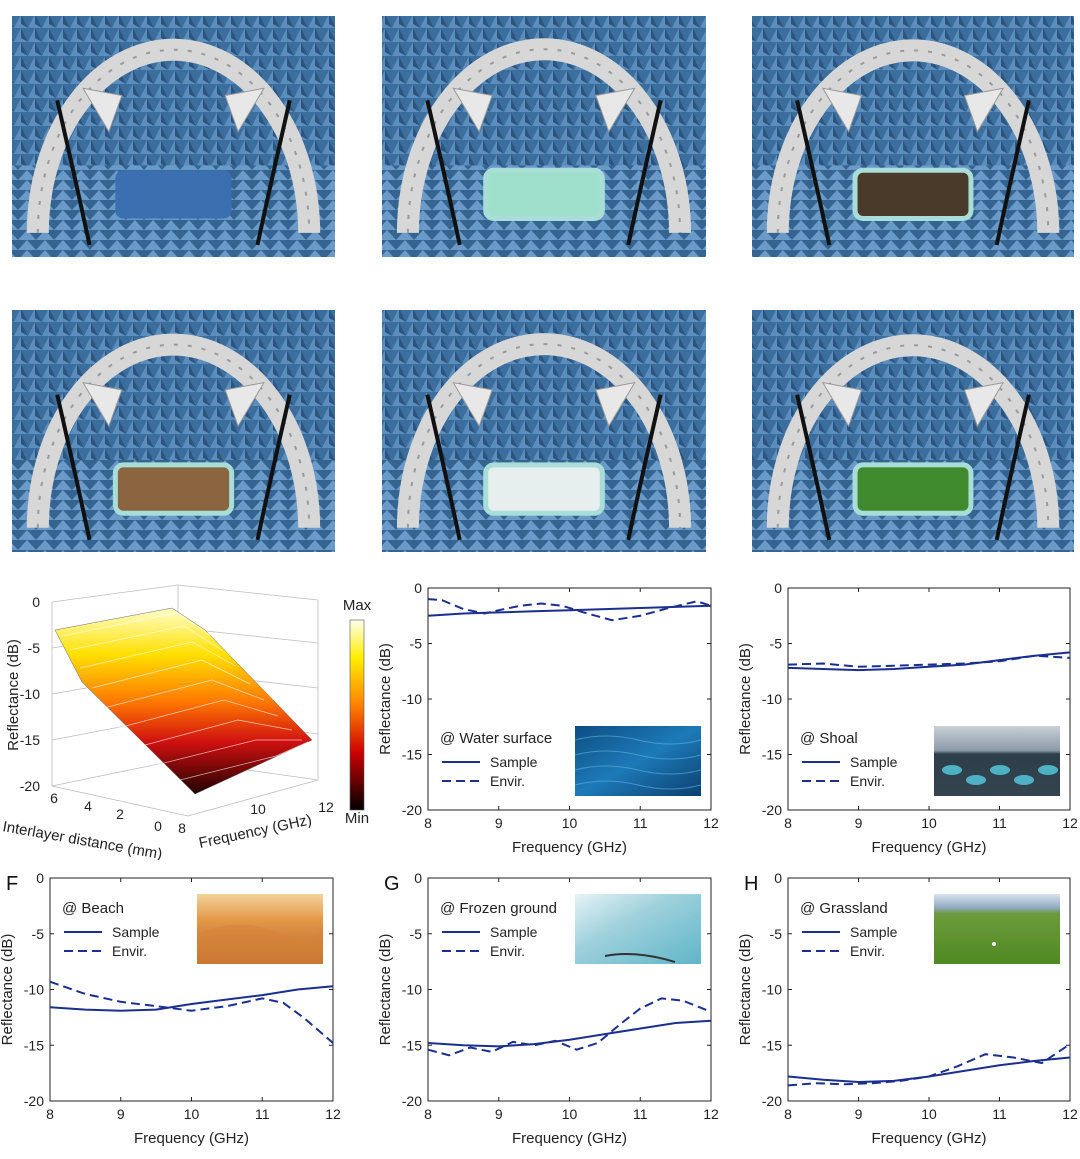 The image size is (1080, 1159). What do you see at coordinates (498, 908) in the screenshot?
I see `scene-annotation: @ Frozen ground` at bounding box center [498, 908].